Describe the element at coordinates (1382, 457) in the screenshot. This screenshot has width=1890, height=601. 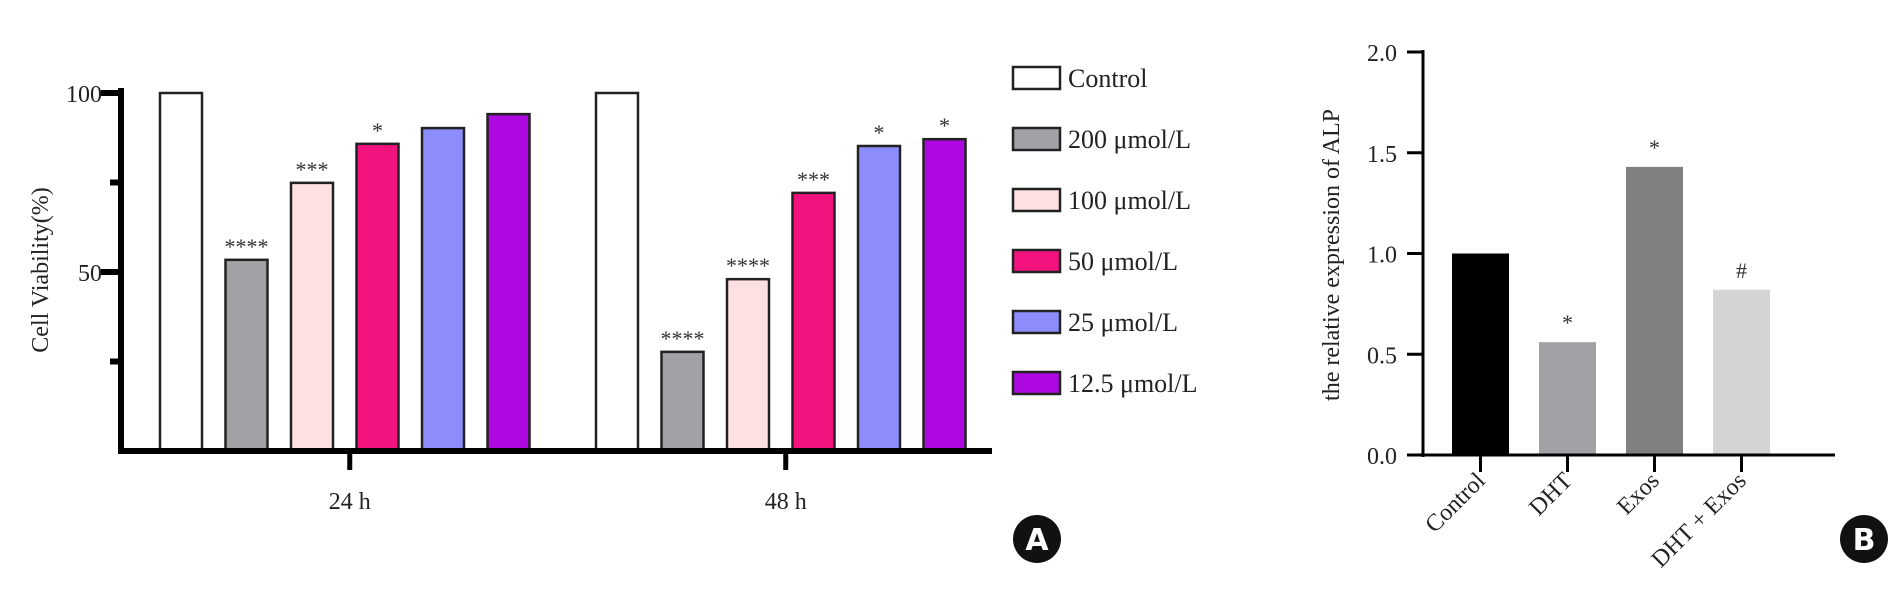
I see `y-tick-label: 0.0` at that location.